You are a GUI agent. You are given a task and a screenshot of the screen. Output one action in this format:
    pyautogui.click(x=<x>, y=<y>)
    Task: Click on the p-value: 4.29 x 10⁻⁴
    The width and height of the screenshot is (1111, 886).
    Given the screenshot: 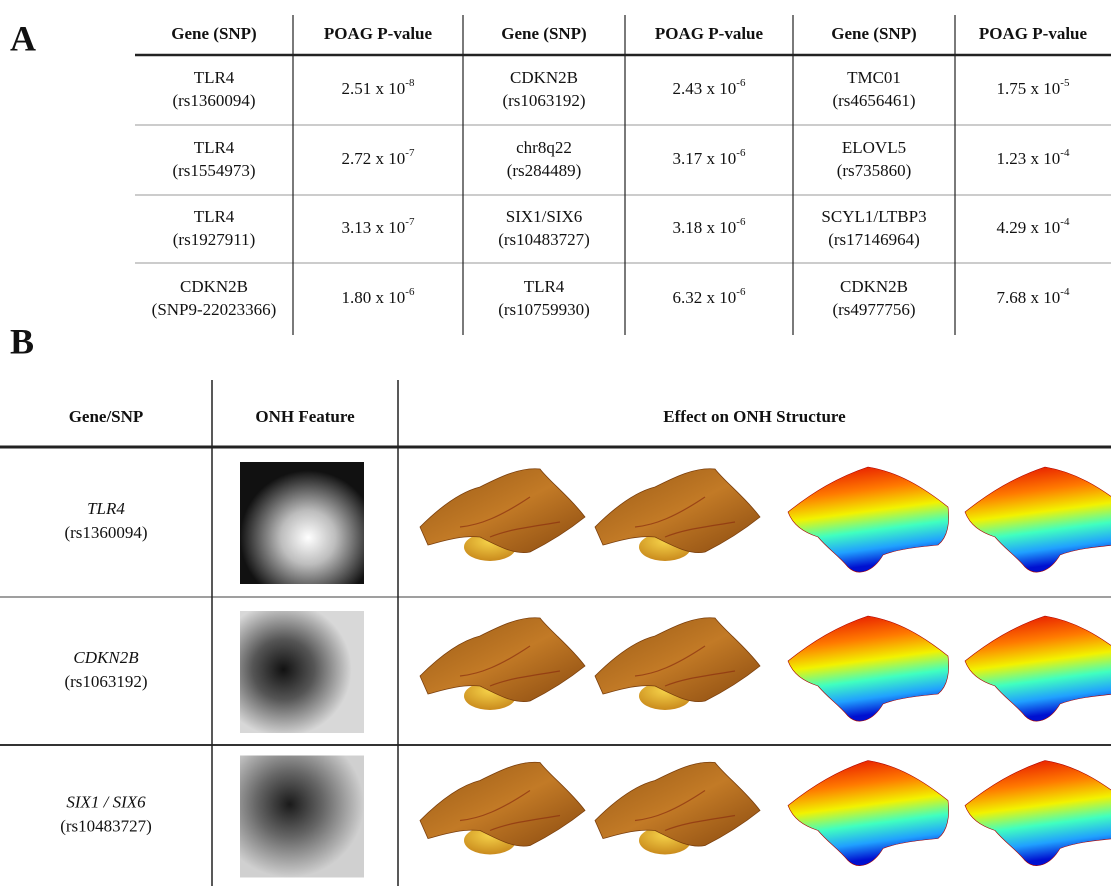 What is the action you would take?
    pyautogui.click(x=1033, y=226)
    